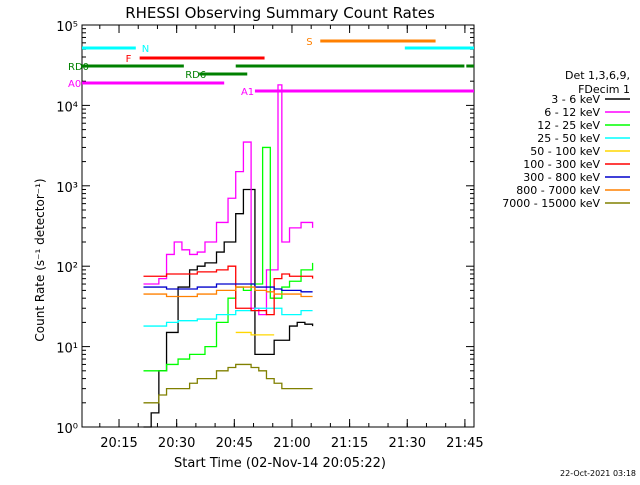 The height and width of the screenshot is (485, 640). I want to click on legend-header-line1: Det 1,3,6,9,, so click(597, 75).